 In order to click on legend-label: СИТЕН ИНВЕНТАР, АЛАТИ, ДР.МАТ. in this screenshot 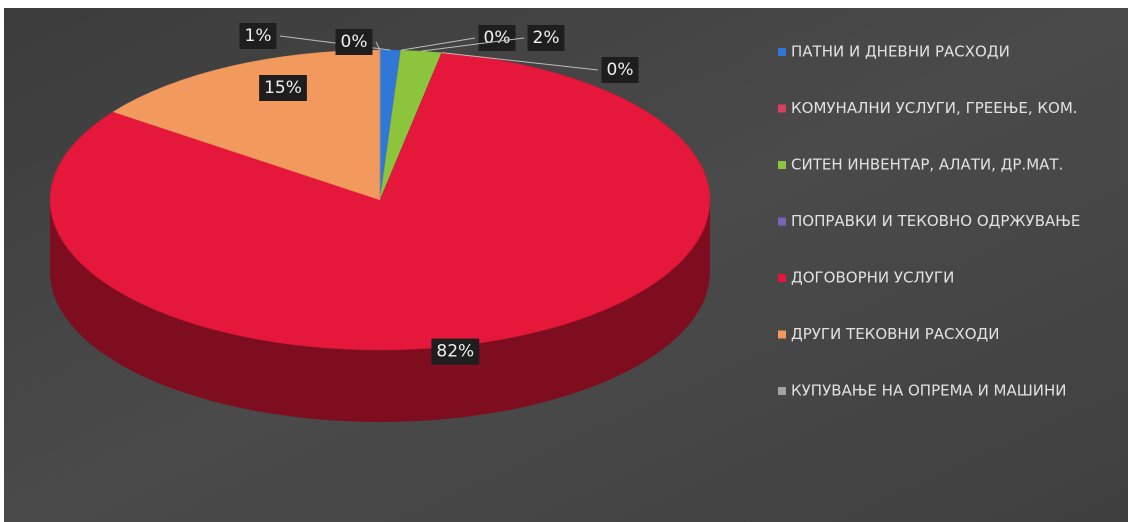, I will do `click(927, 165)`.